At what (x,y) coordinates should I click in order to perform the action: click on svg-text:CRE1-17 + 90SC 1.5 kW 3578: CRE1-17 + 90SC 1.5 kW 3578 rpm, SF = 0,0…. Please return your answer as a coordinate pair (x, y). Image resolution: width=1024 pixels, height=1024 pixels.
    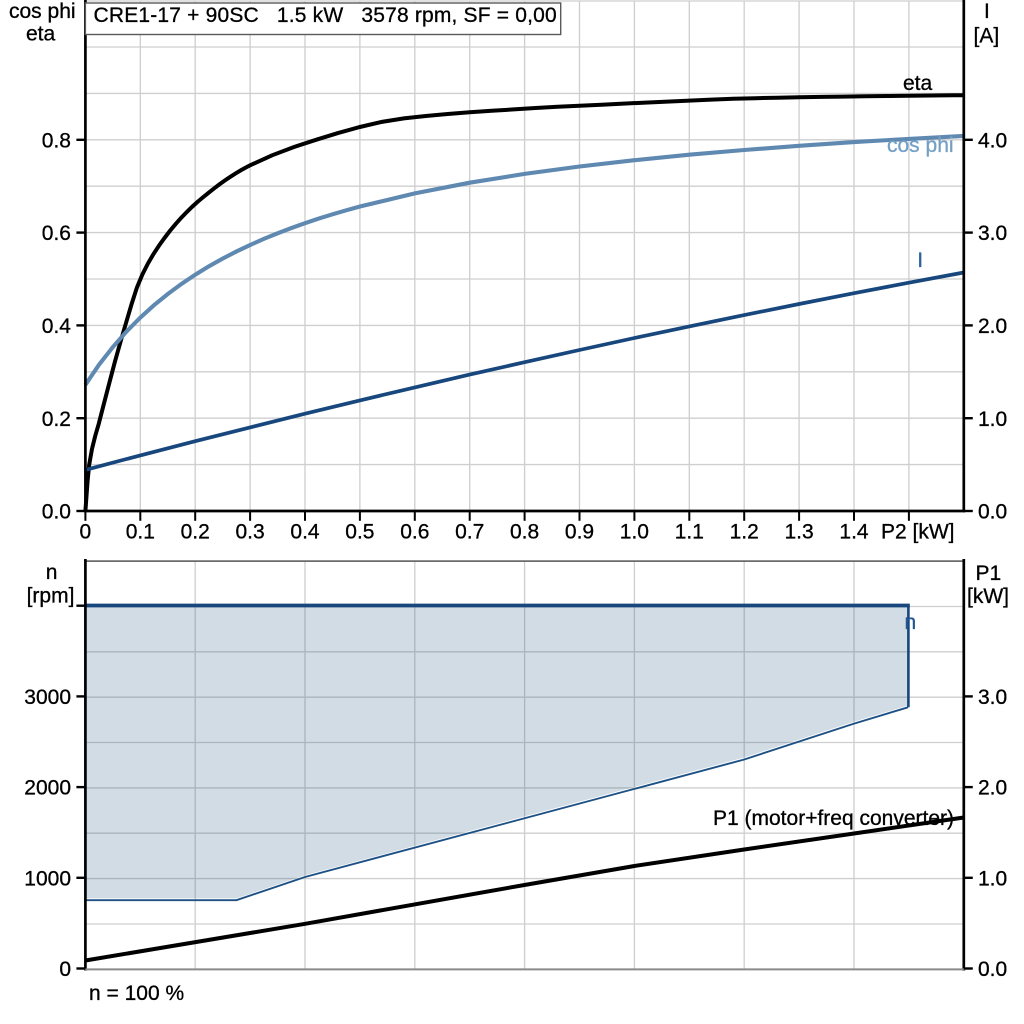
    Looking at the image, I should click on (325, 15).